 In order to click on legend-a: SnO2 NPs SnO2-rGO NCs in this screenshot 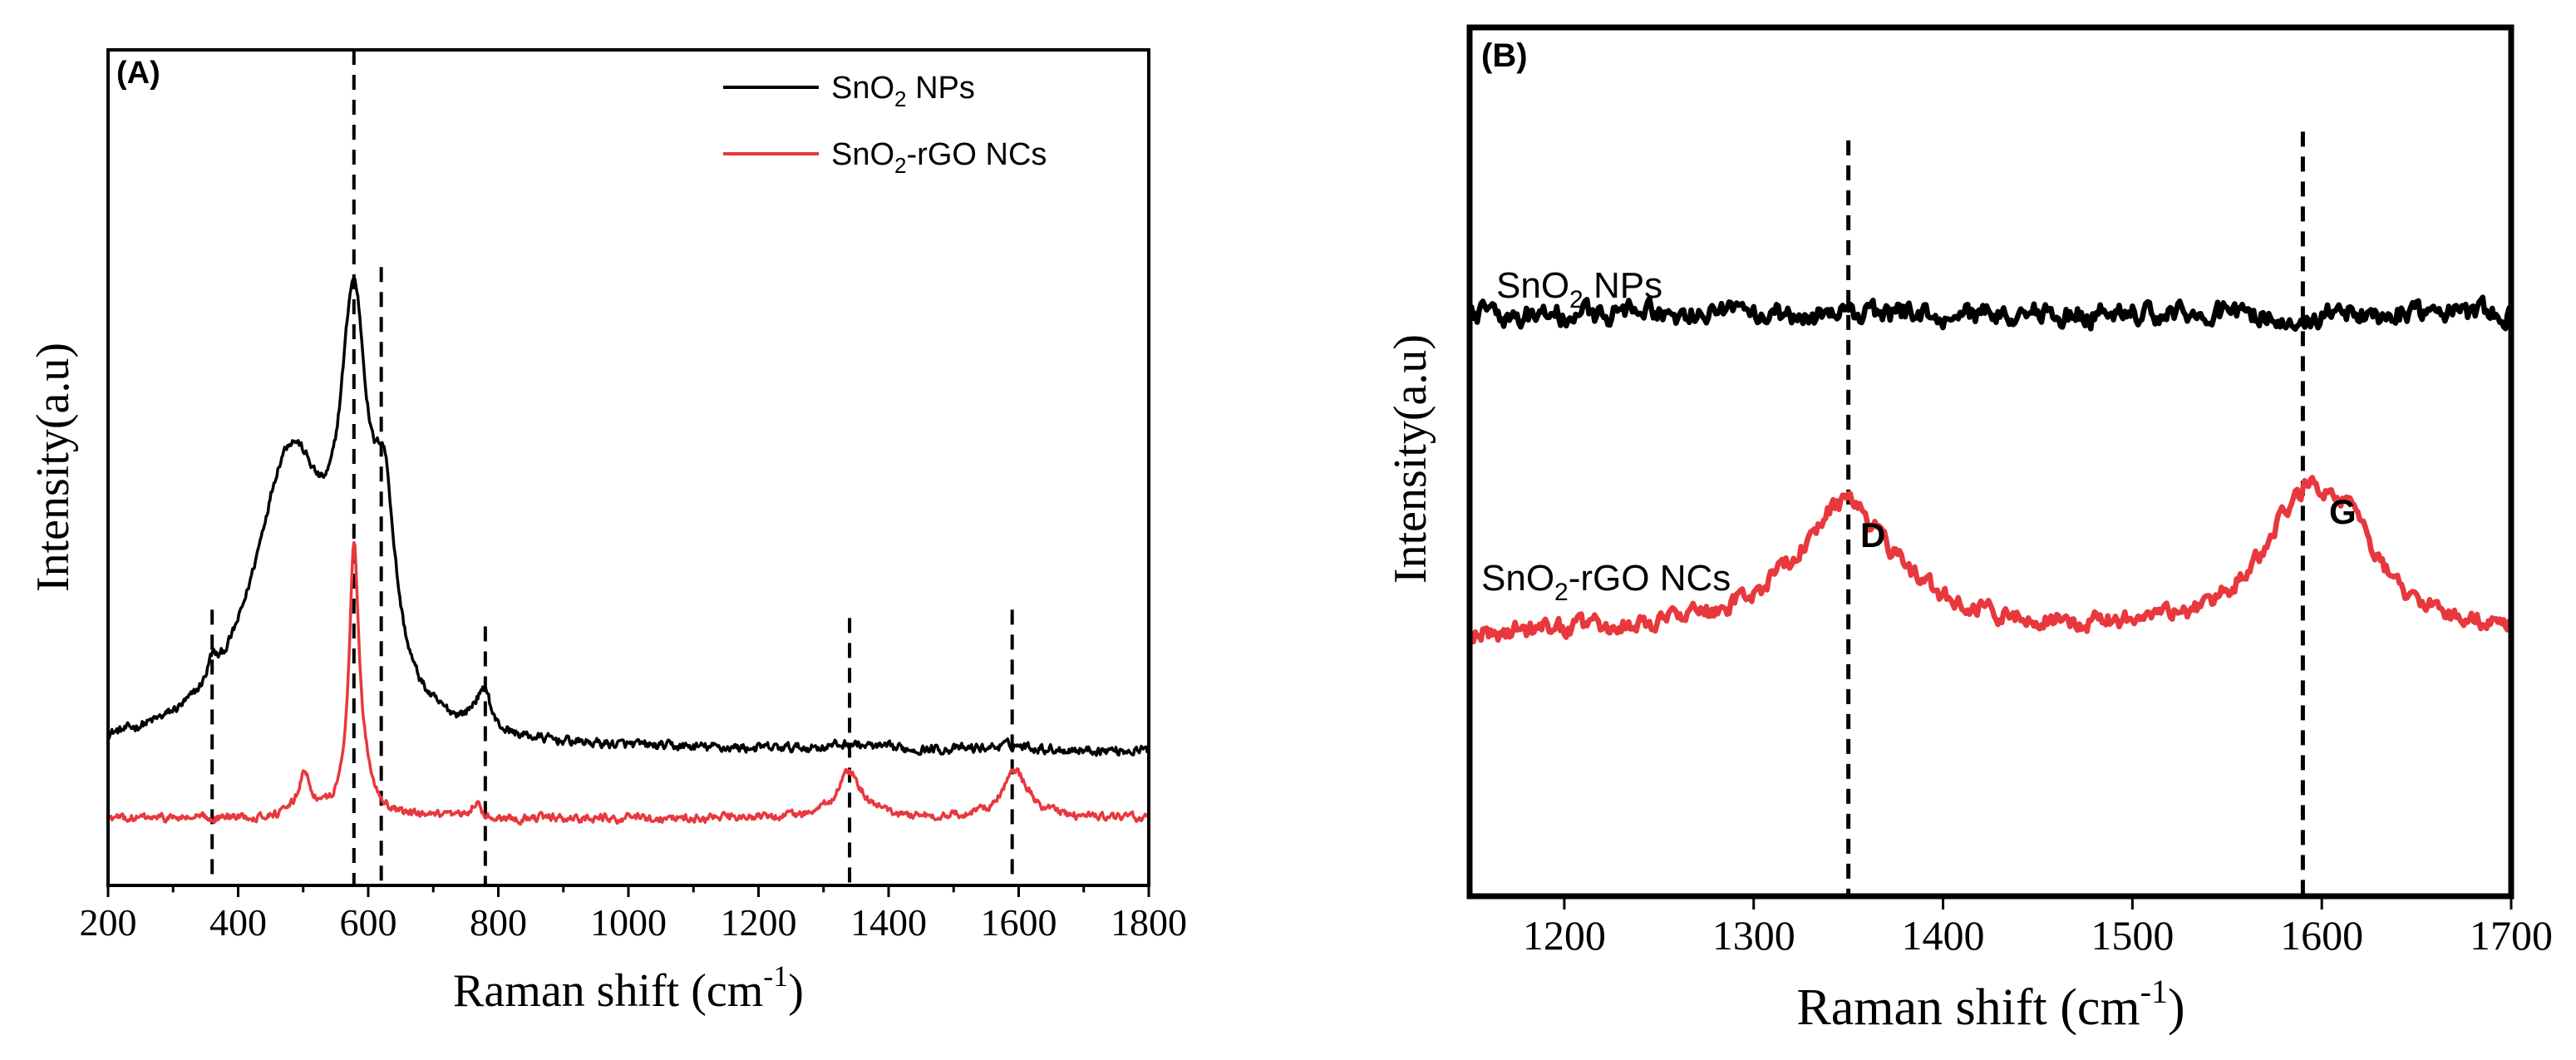, I will do `click(885, 124)`.